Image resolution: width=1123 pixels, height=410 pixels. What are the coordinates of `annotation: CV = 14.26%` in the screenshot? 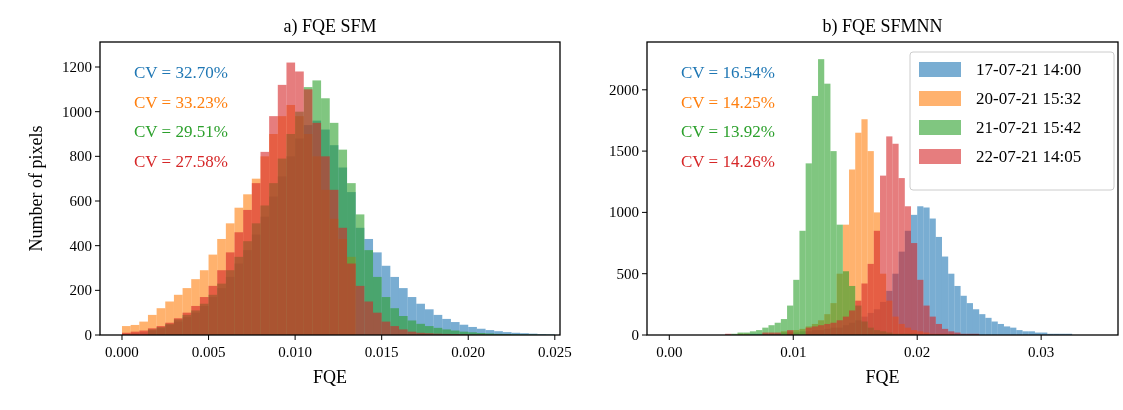 It's located at (728, 161).